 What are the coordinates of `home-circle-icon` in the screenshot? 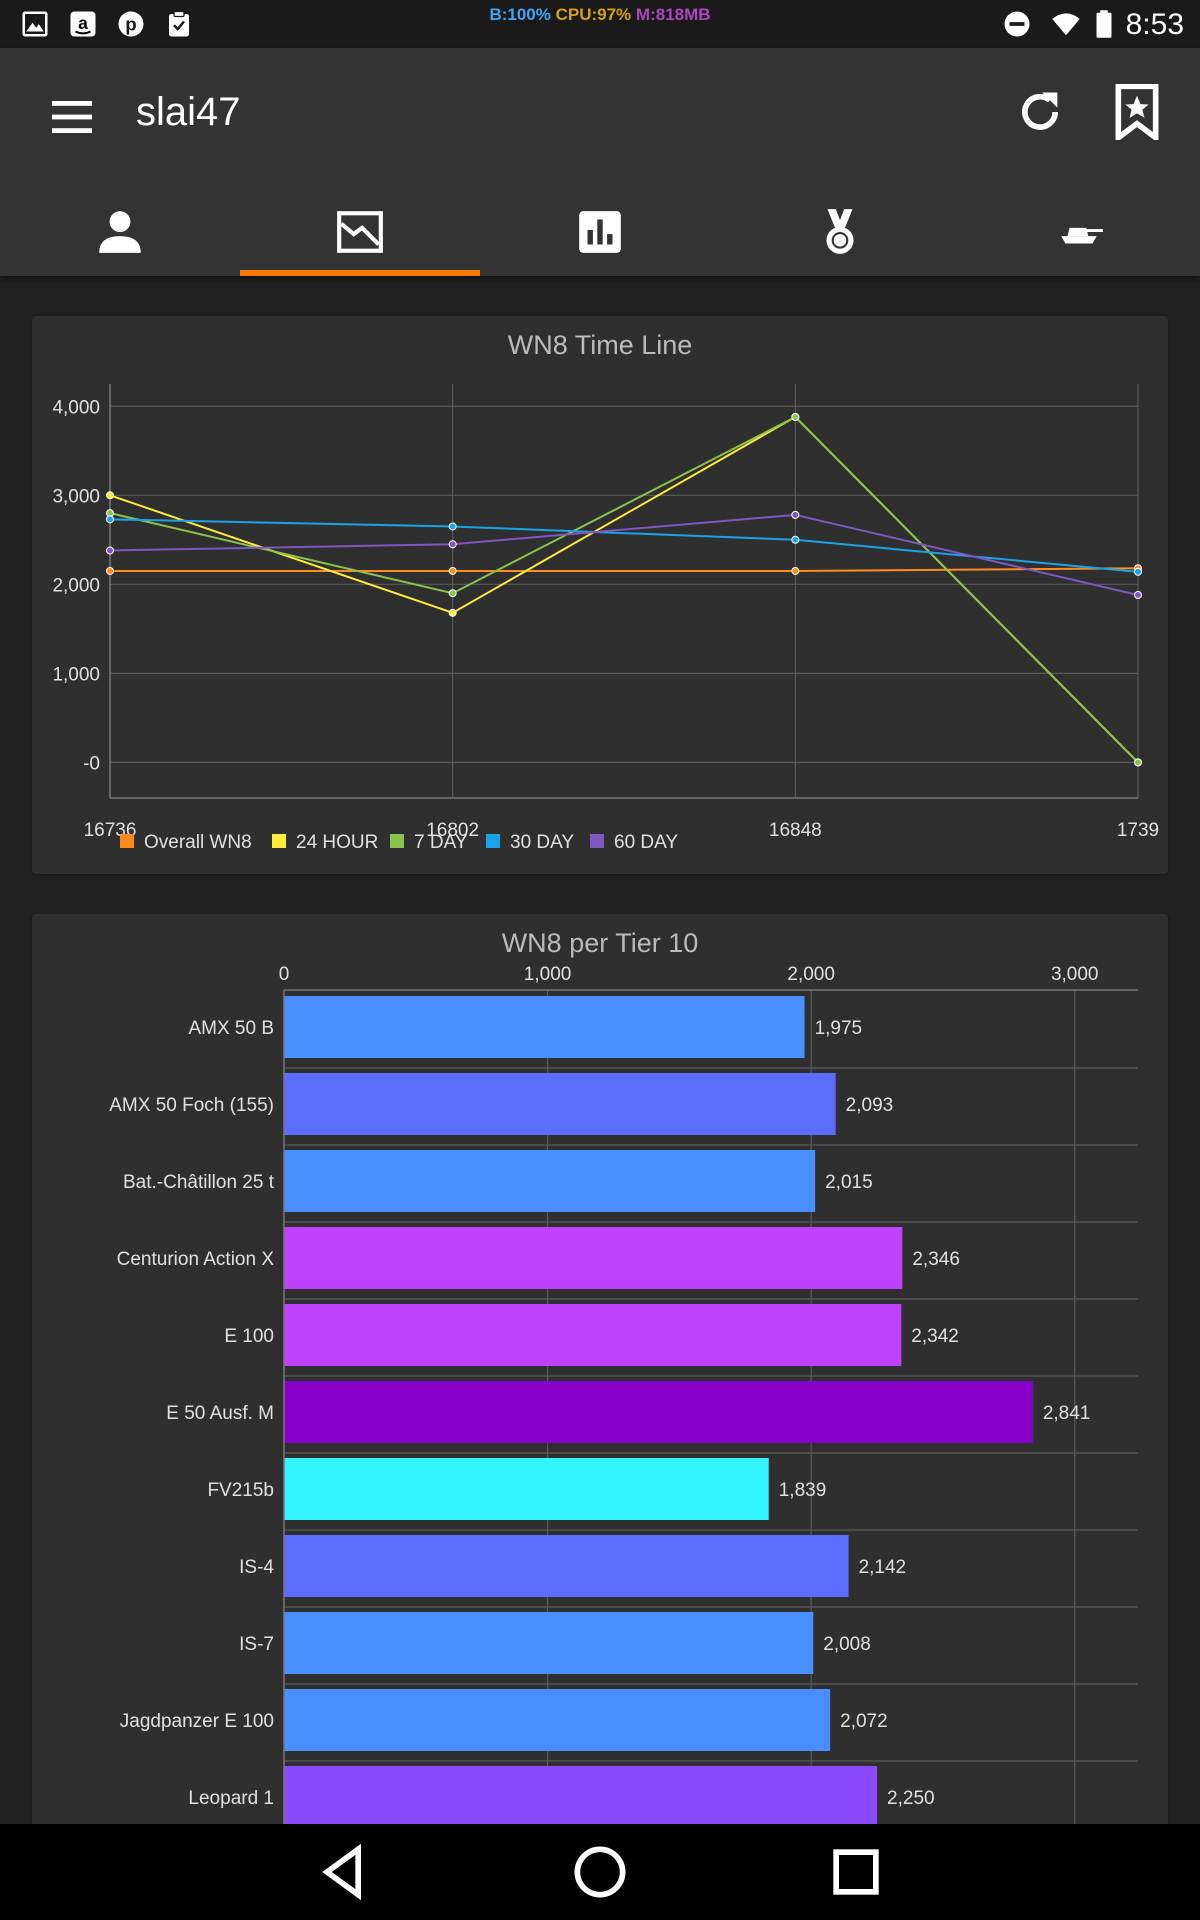 It's located at (600, 1872).